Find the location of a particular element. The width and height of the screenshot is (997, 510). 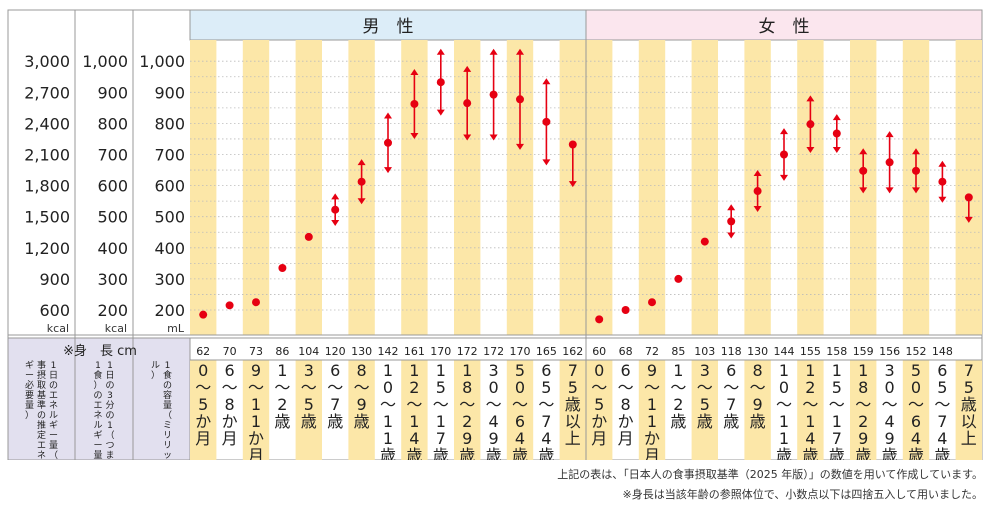

y-tick-label: 1,200 is located at coordinates (47, 248).